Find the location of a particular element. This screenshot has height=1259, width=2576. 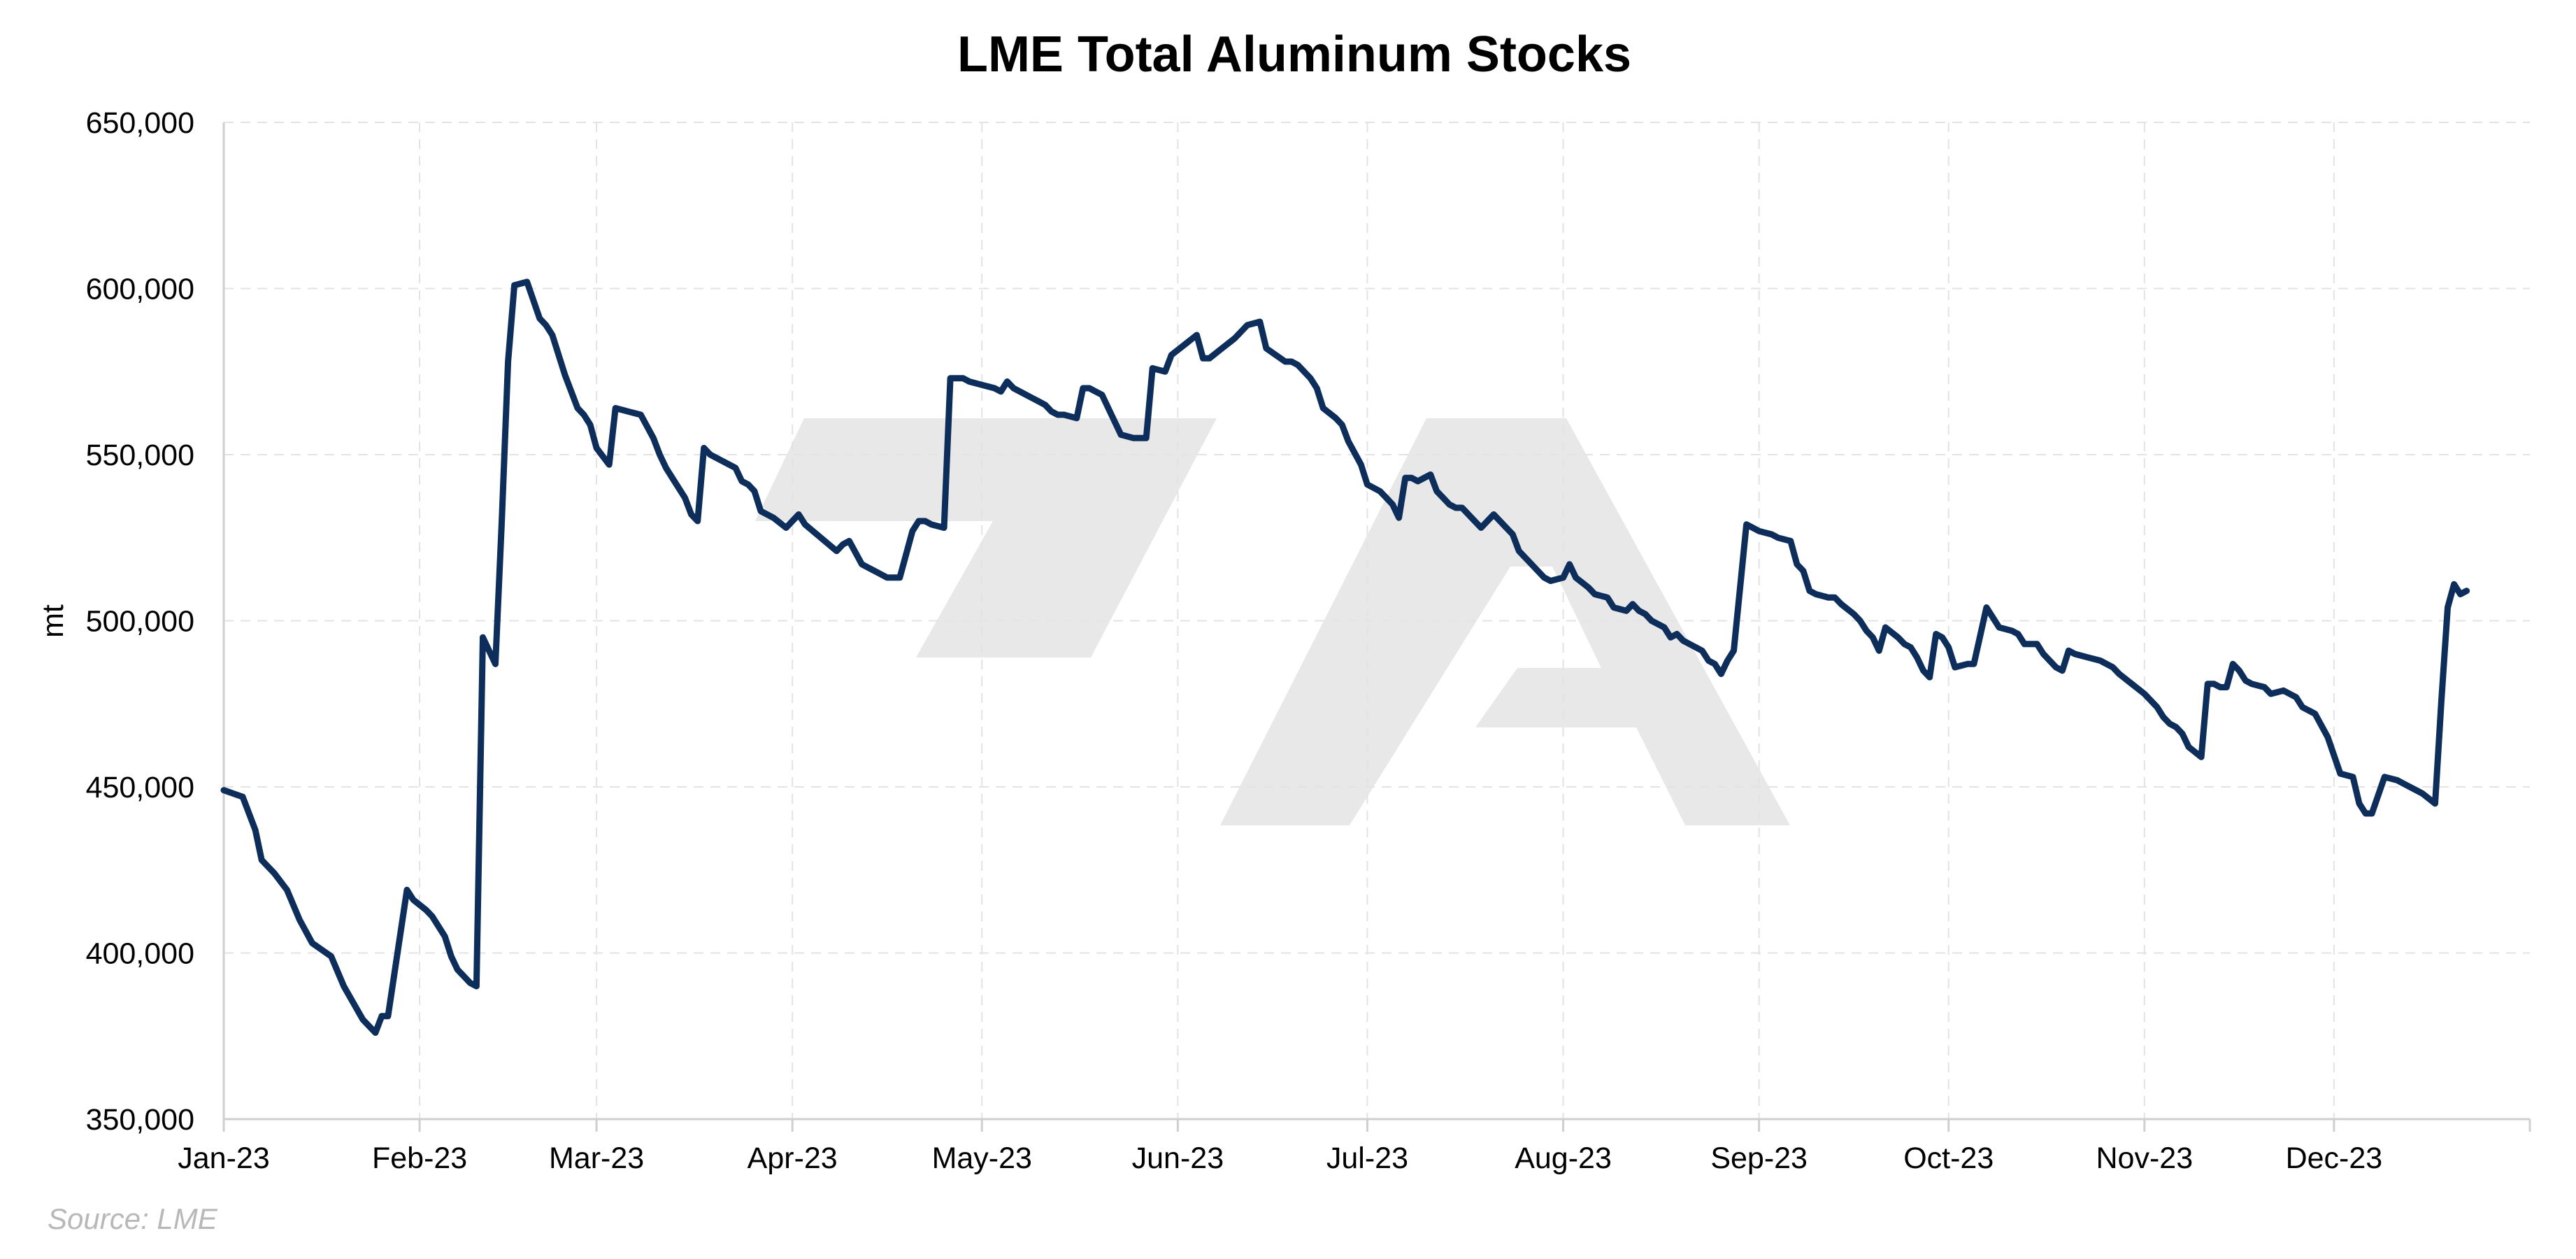

watermark-logo-right-shape is located at coordinates (1505, 621).